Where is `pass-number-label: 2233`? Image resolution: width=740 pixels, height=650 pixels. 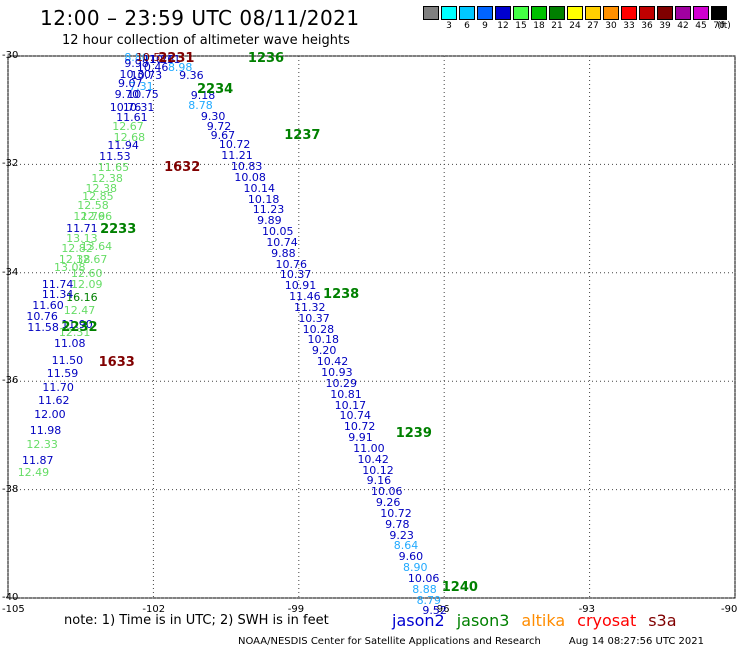
pass-number-label: 2233 is located at coordinates (118, 230).